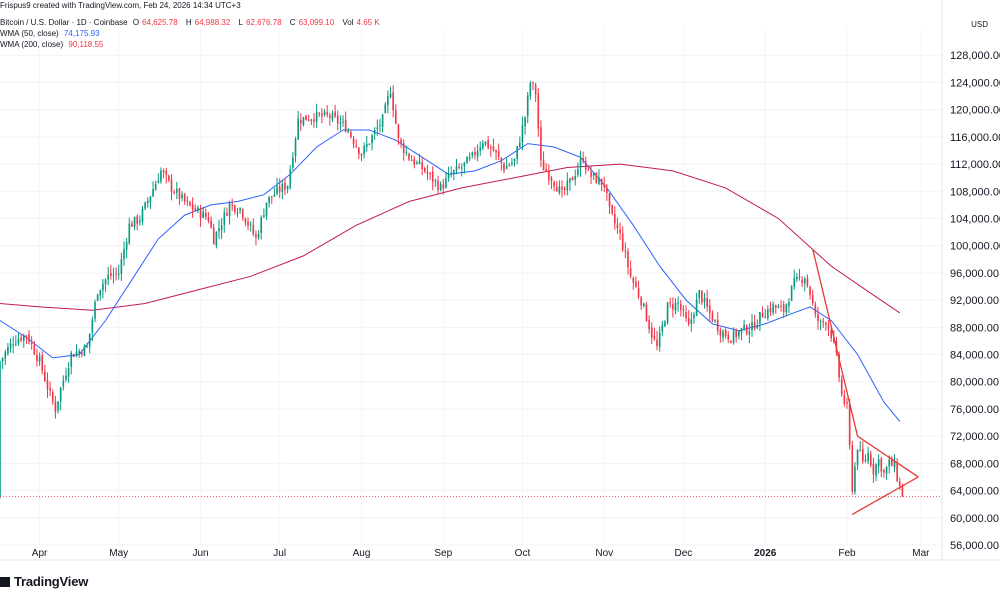 The height and width of the screenshot is (600, 1000). What do you see at coordinates (865, 381) in the screenshot?
I see `triangle-pattern` at bounding box center [865, 381].